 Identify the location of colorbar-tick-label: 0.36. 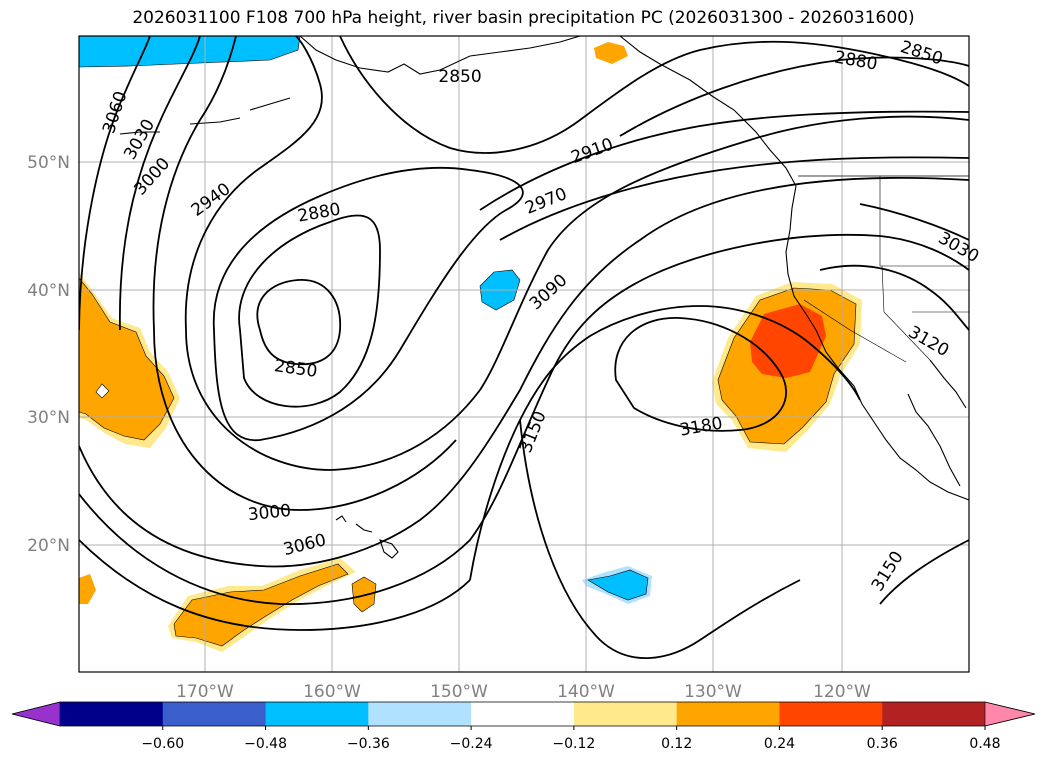
(882, 744).